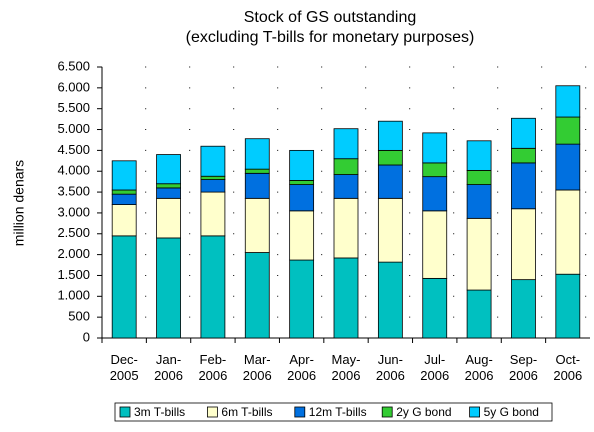  What do you see at coordinates (73, 107) in the screenshot?
I see `y-tick-label: 5.500` at bounding box center [73, 107].